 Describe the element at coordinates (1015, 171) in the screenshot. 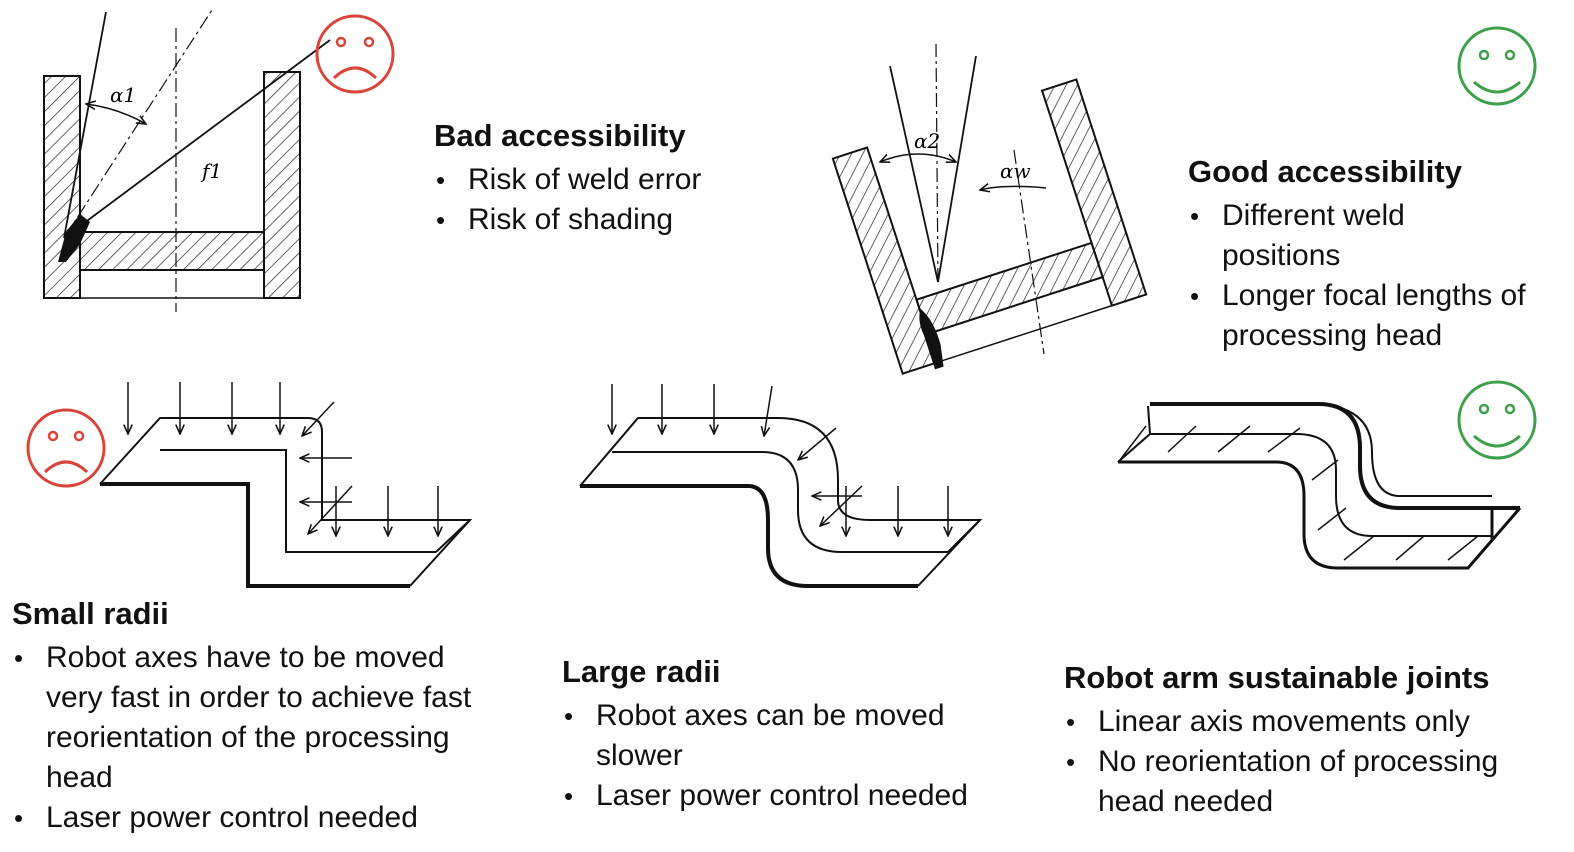

I see `alphaw-symbol: αw` at that location.